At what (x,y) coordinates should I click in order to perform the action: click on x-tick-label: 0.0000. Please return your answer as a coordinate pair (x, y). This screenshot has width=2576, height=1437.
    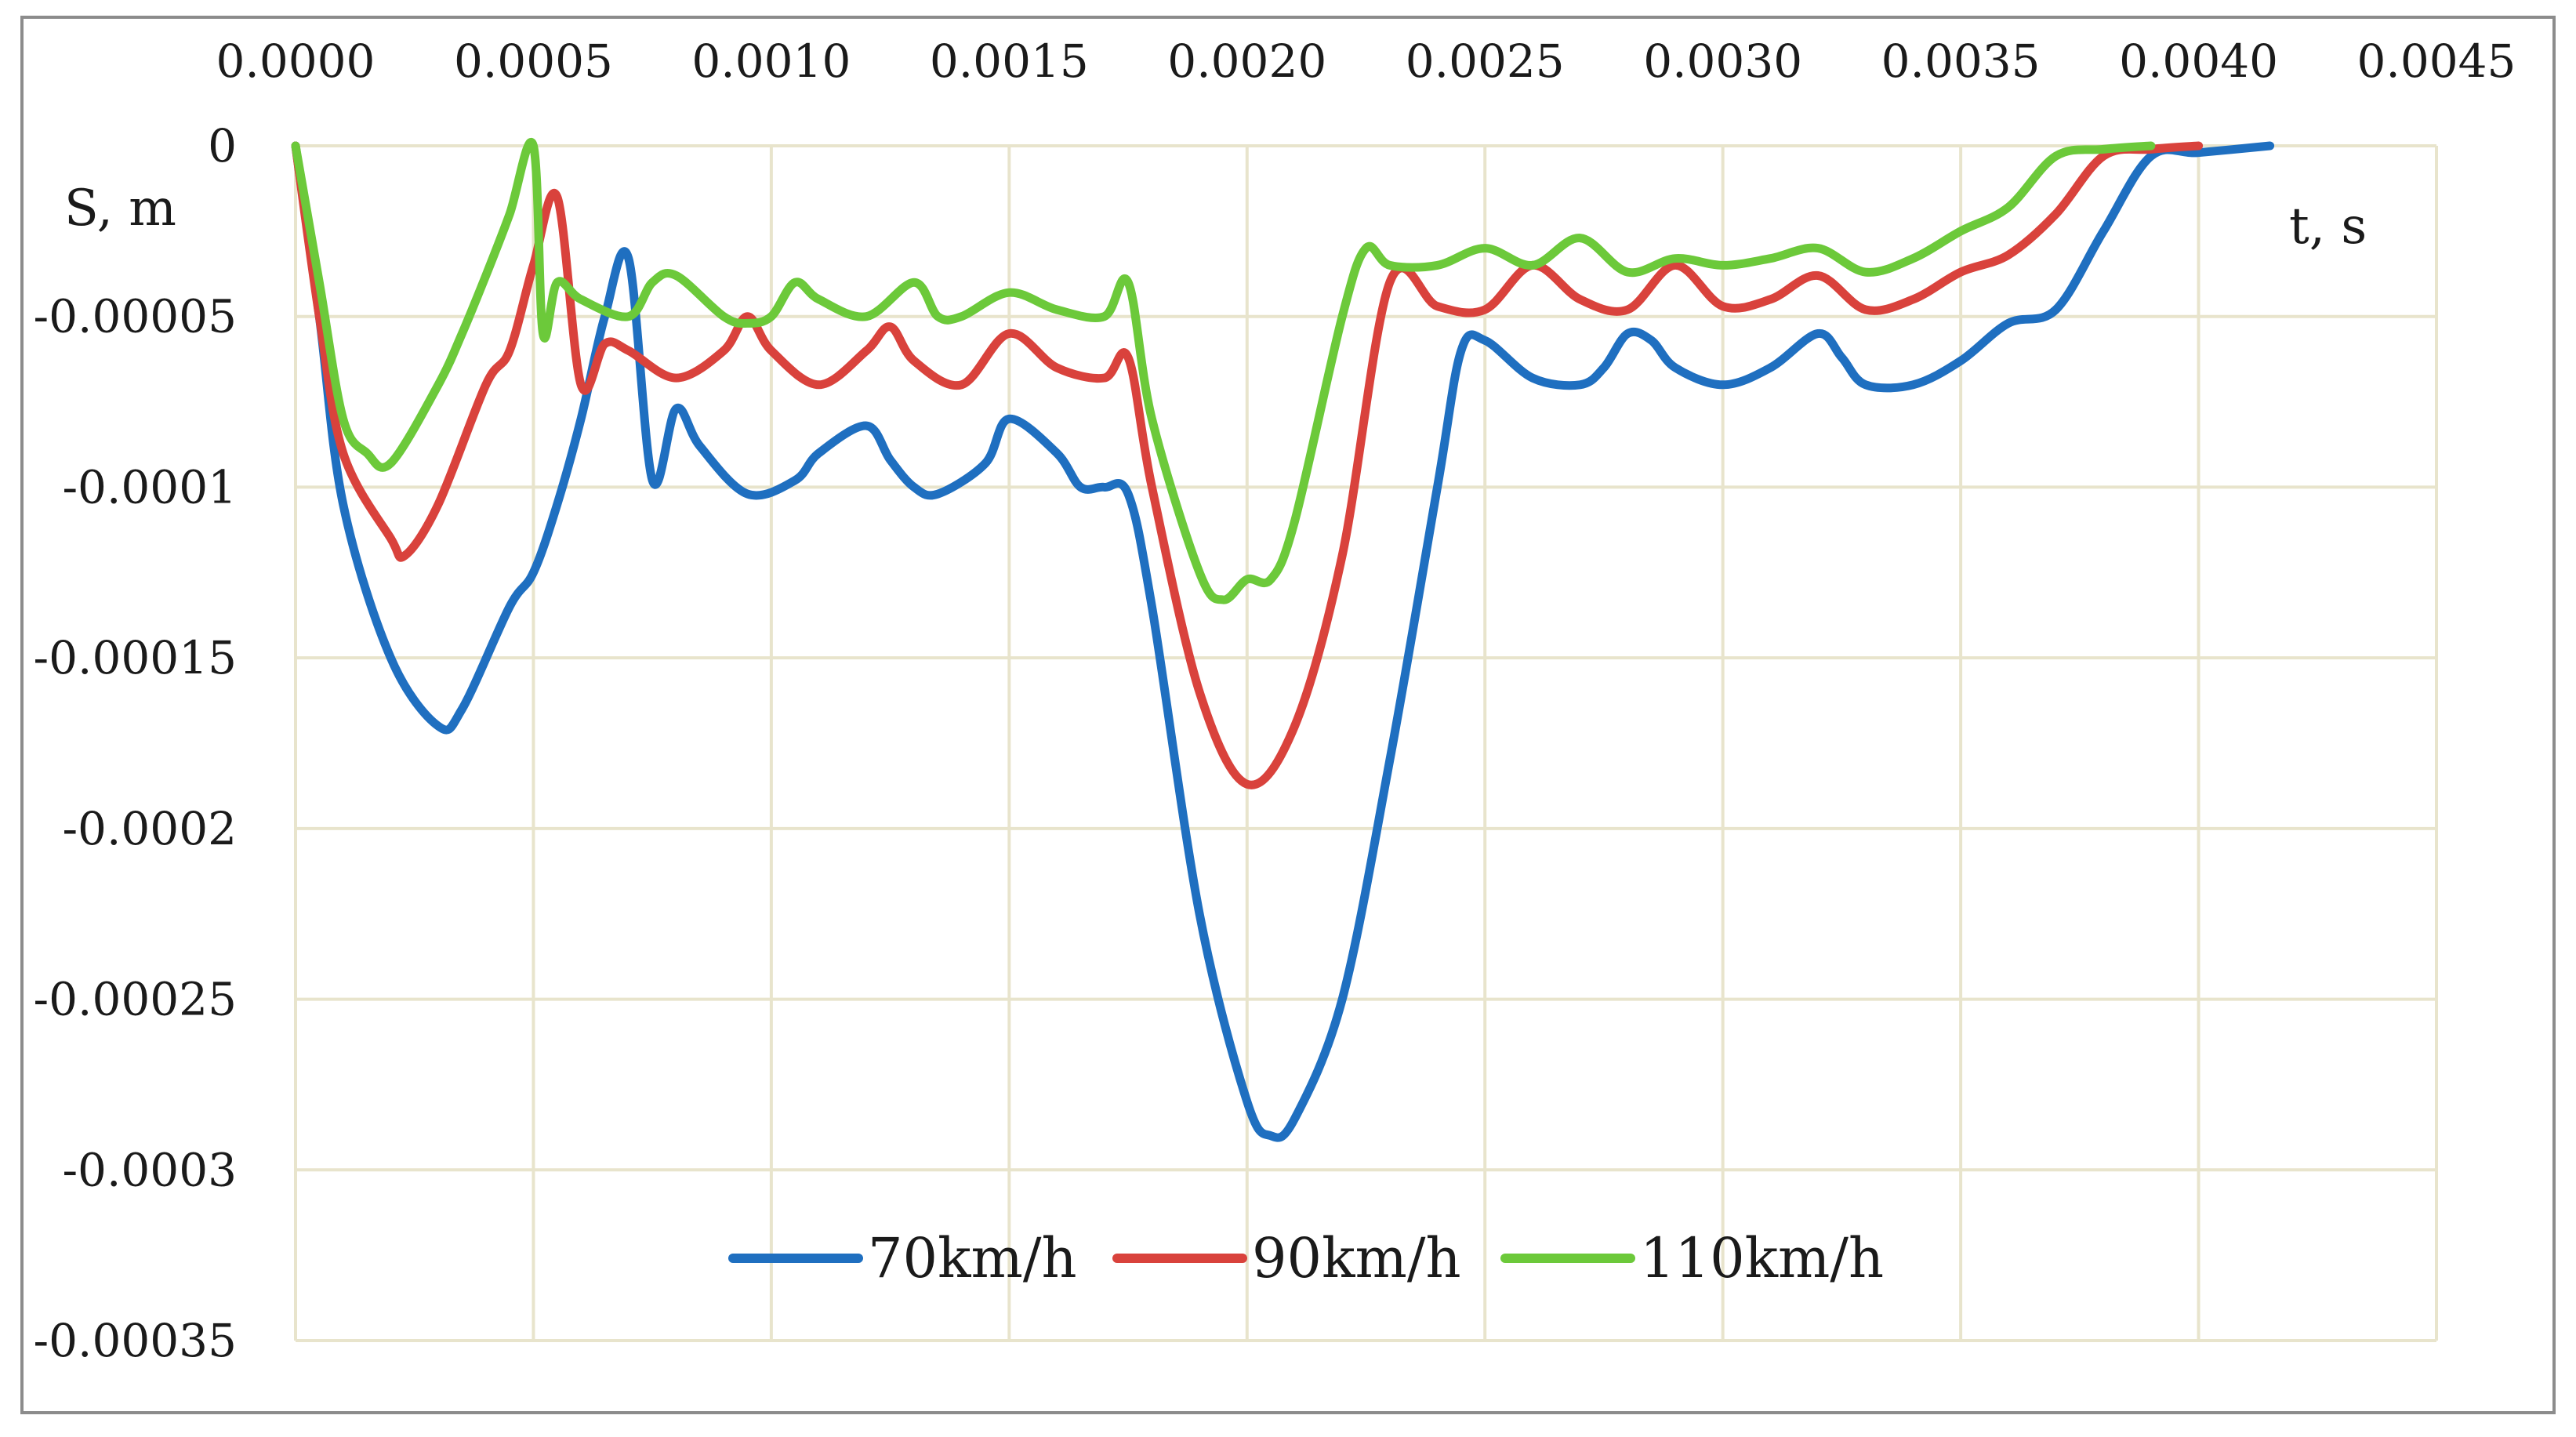
    Looking at the image, I should click on (296, 61).